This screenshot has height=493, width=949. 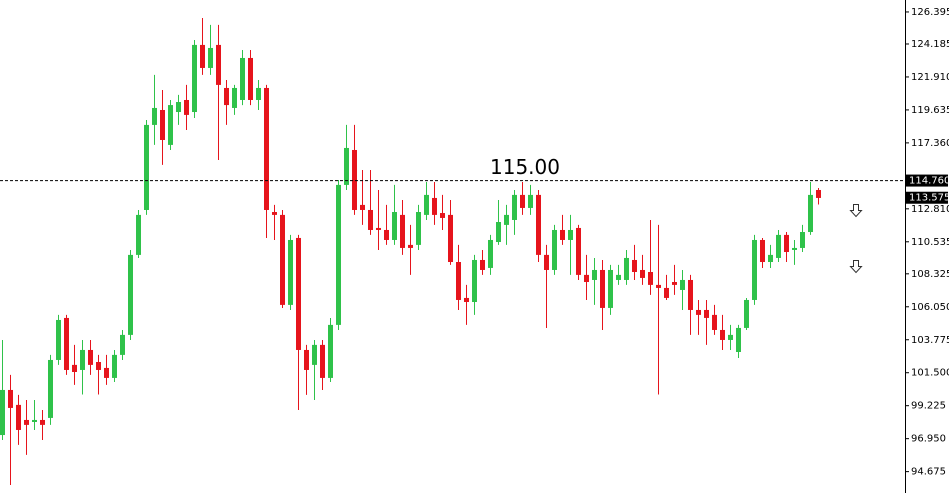 What do you see at coordinates (930, 77) in the screenshot?
I see `y-tick-label: 121.910` at bounding box center [930, 77].